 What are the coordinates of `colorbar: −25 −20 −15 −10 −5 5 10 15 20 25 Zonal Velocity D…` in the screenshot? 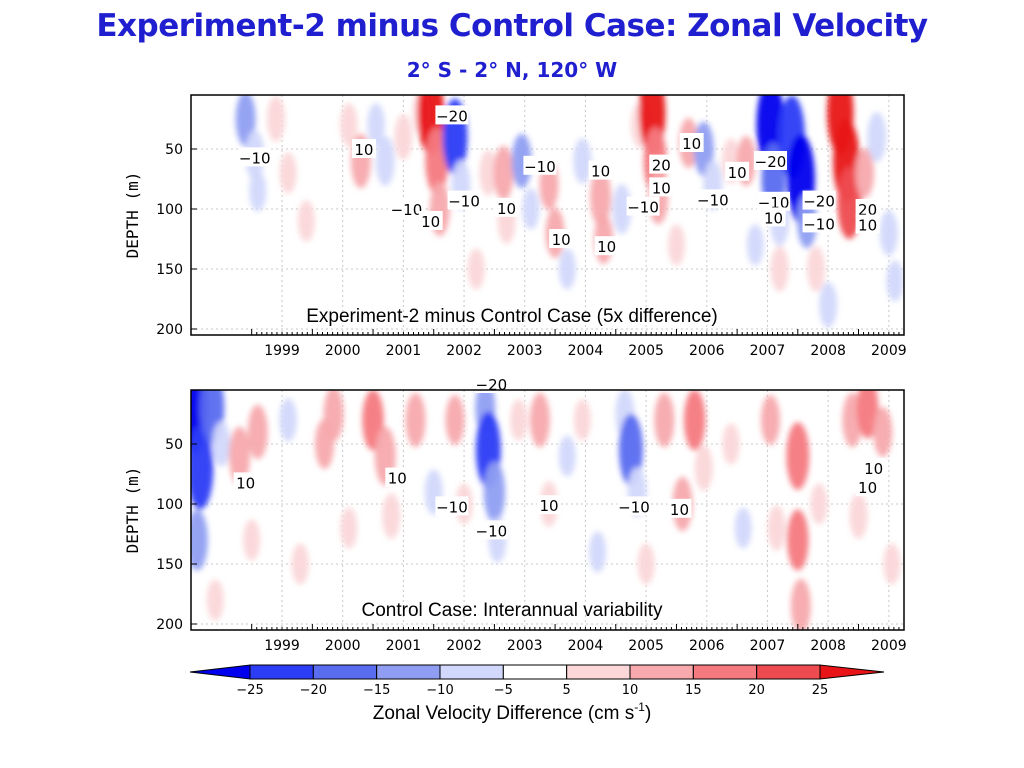 It's located at (537, 694).